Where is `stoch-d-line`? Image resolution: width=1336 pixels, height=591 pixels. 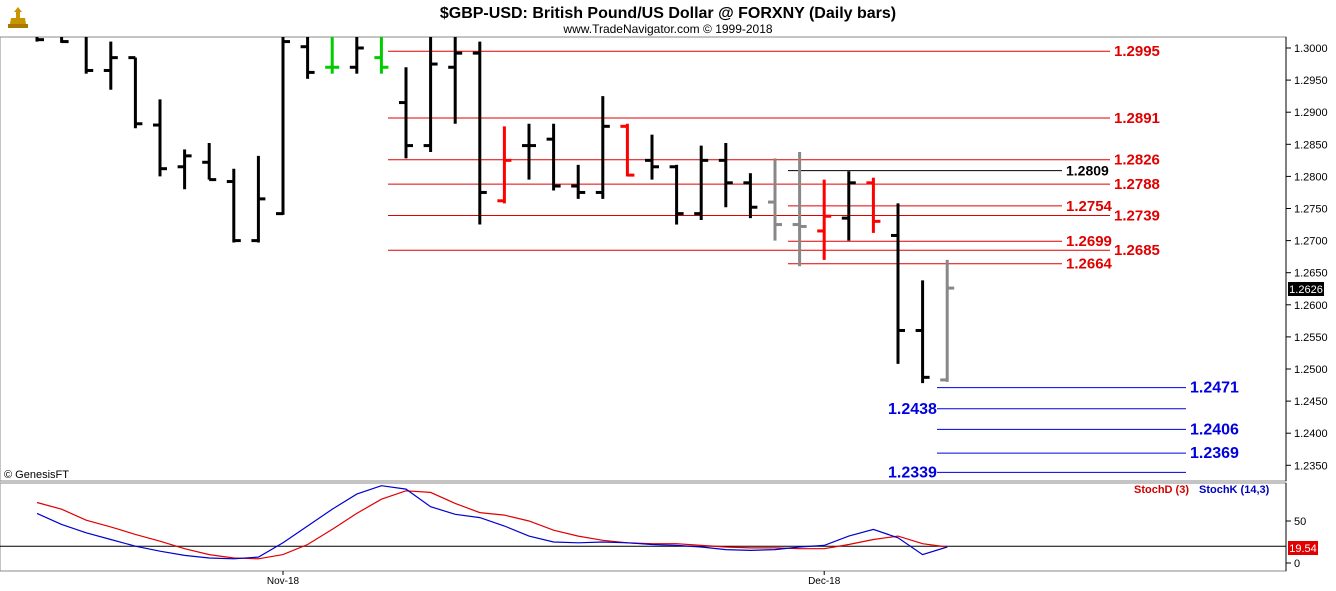
stoch-d-line is located at coordinates (492, 525).